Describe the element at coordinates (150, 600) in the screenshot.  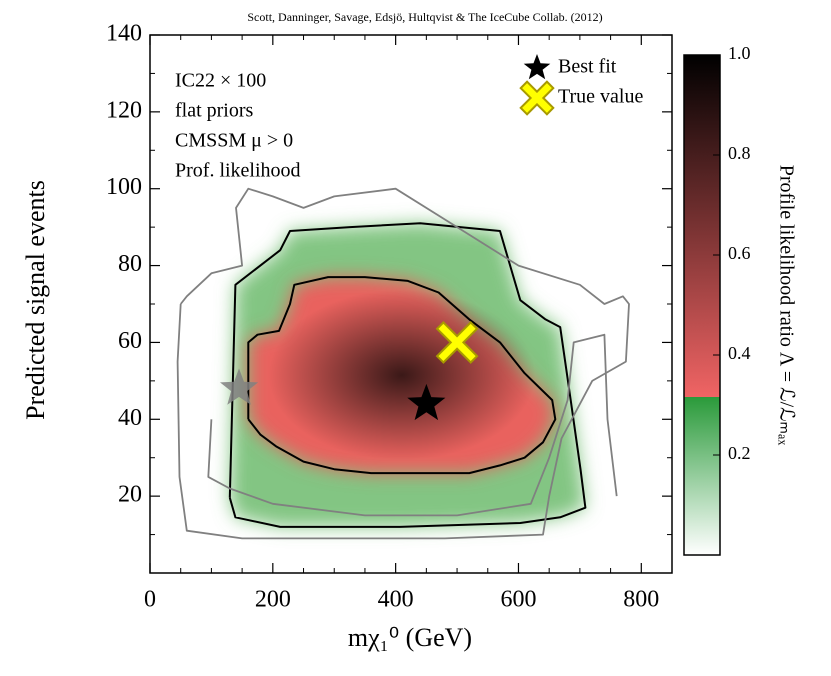
I see `x-tick-label: 0` at that location.